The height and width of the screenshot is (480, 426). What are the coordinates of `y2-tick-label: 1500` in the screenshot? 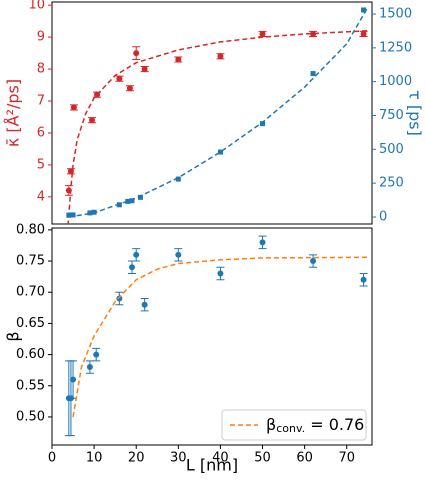 It's located at (395, 14).